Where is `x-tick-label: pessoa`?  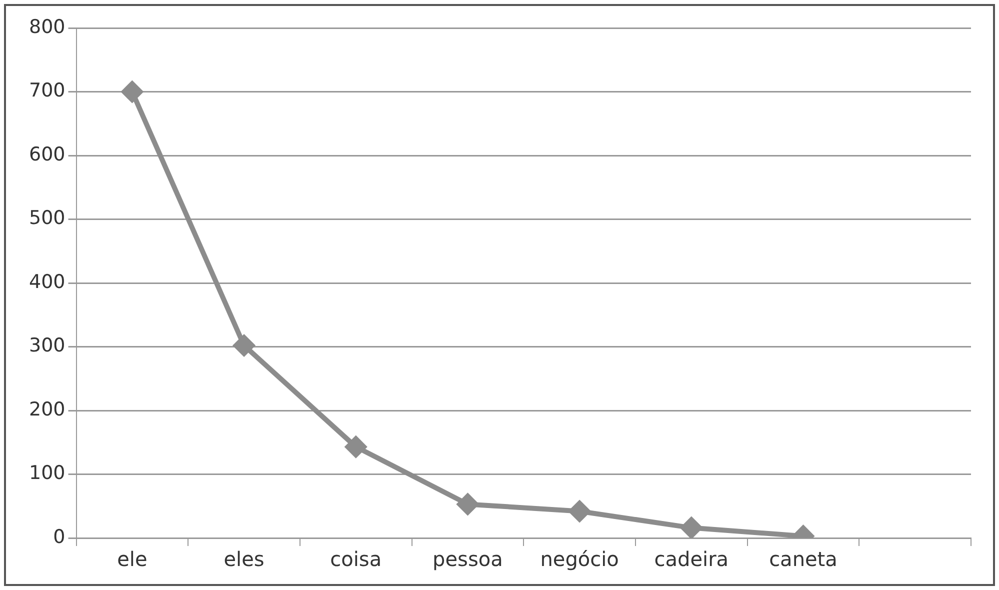 x-tick-label: pessoa is located at coordinates (467, 559).